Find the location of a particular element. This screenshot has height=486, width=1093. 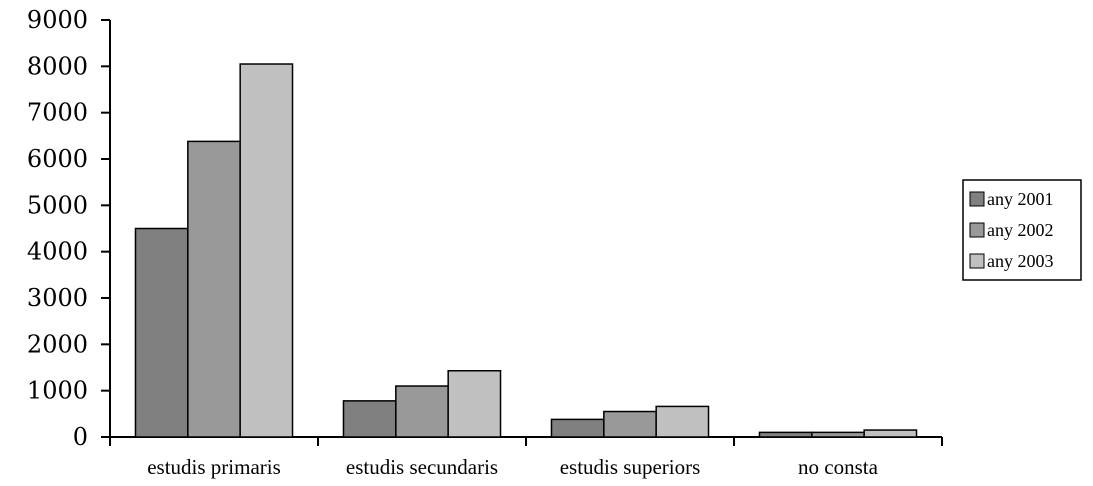

y-tick-label: 0 is located at coordinates (80, 437).